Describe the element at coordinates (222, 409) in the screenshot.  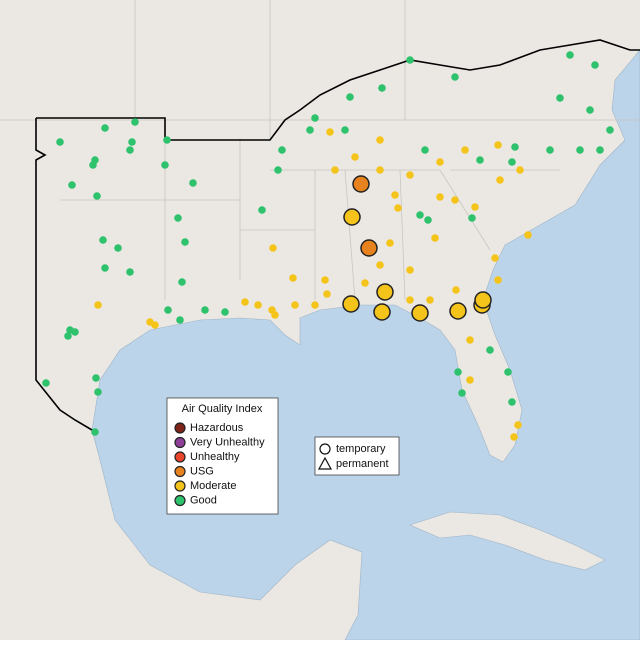
I see `legend-title: Air Quality Index` at that location.